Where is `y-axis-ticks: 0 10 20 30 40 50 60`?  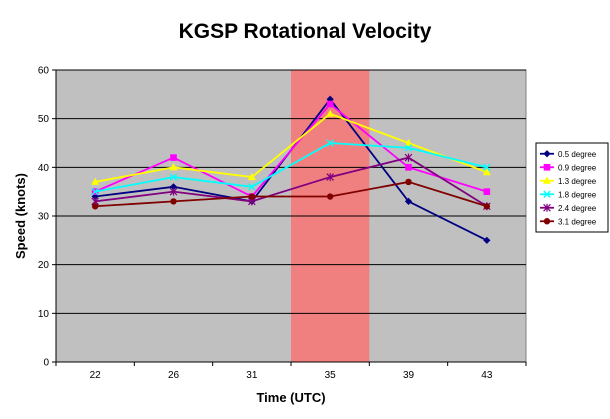 y-axis-ticks: 0 10 20 30 40 50 60 is located at coordinates (47, 217).